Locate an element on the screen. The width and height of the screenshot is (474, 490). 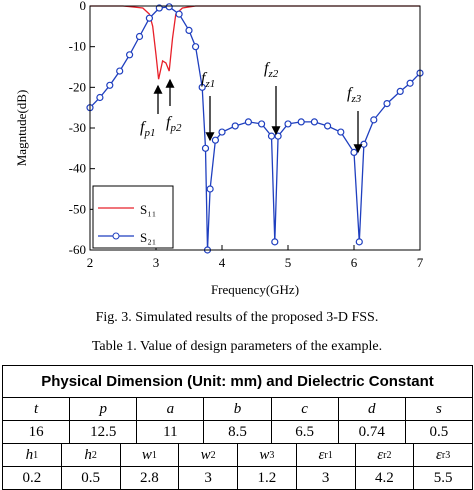
legend-label: S₁₁ is located at coordinates (148, 209).